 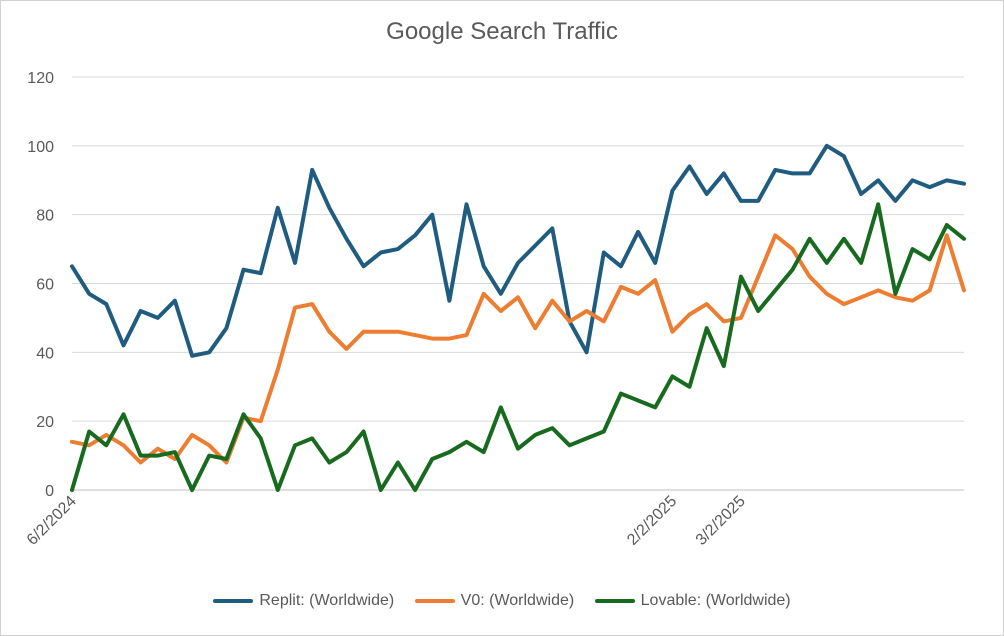 I want to click on legend-label-lovable: Lovable: (Worldwide), so click(x=715, y=600).